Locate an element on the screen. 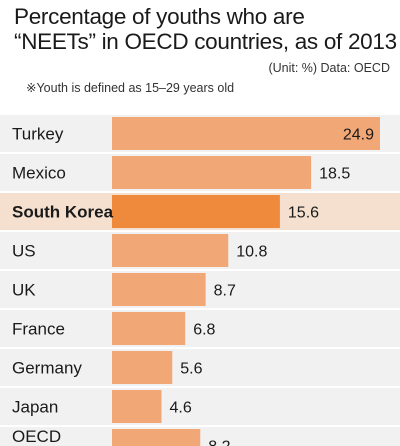 This screenshot has height=446, width=400. bar-us is located at coordinates (170, 250).